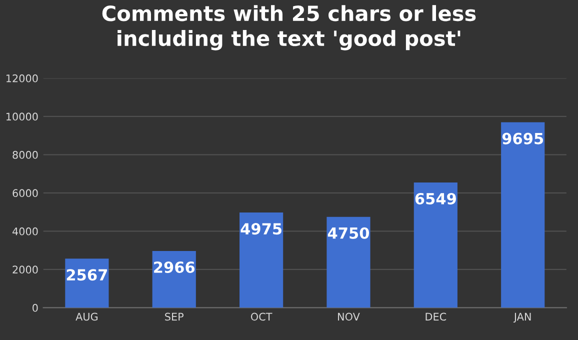 This screenshot has width=578, height=340. I want to click on data-label: 9695, so click(523, 138).